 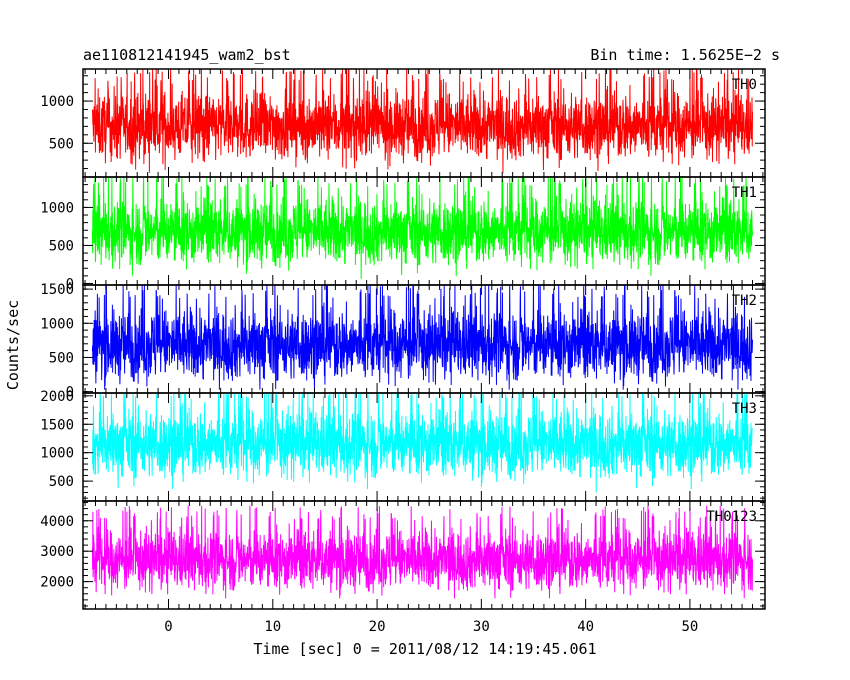 I want to click on panel-label: TH0, so click(x=744, y=85).